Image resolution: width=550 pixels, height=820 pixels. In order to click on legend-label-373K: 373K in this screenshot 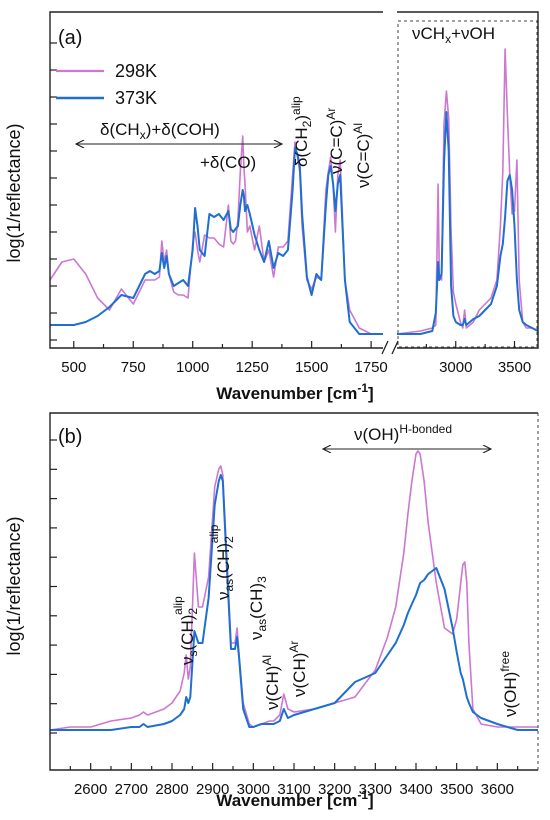, I will do `click(136, 98)`.